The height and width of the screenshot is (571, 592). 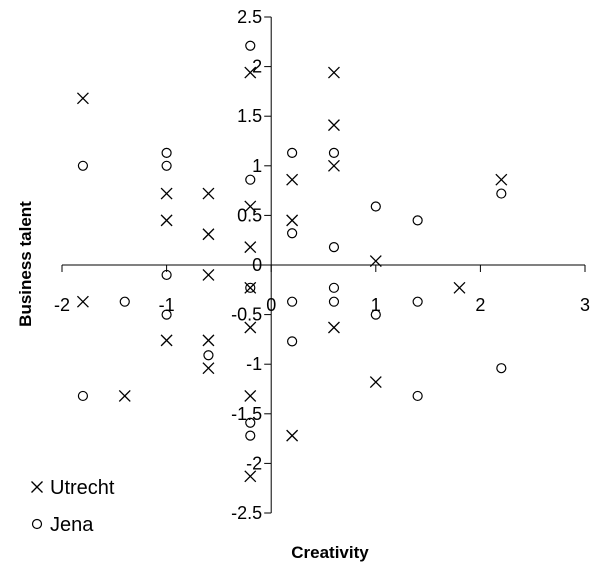 I want to click on y-tick-label: 1.5, so click(x=249, y=116).